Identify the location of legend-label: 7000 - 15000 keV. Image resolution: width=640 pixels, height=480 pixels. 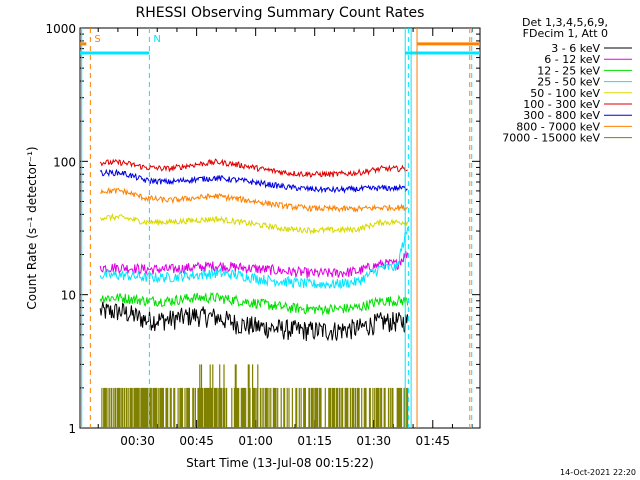
(551, 138).